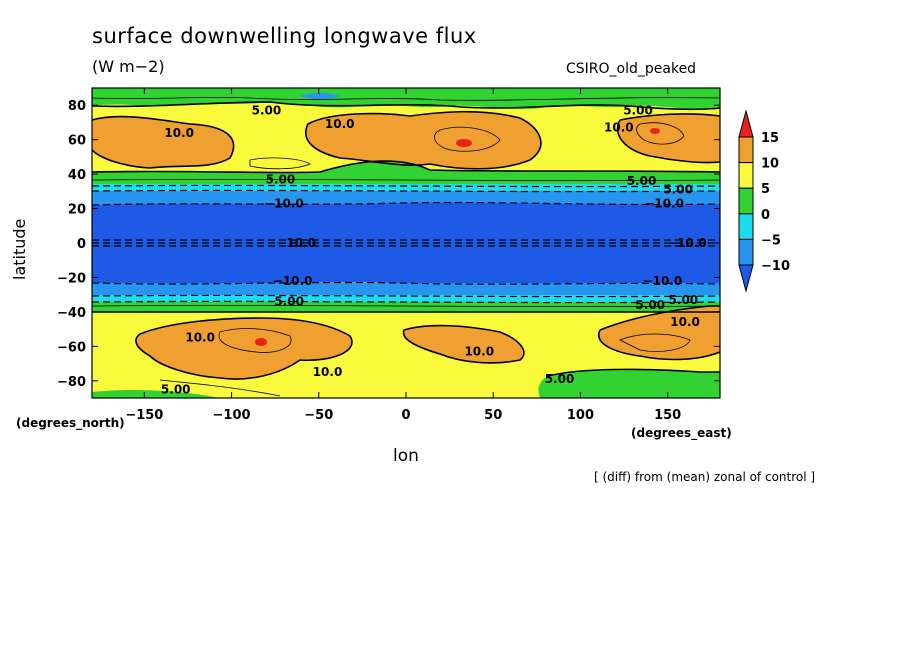  I want to click on x-tick-label: 100, so click(580, 415).